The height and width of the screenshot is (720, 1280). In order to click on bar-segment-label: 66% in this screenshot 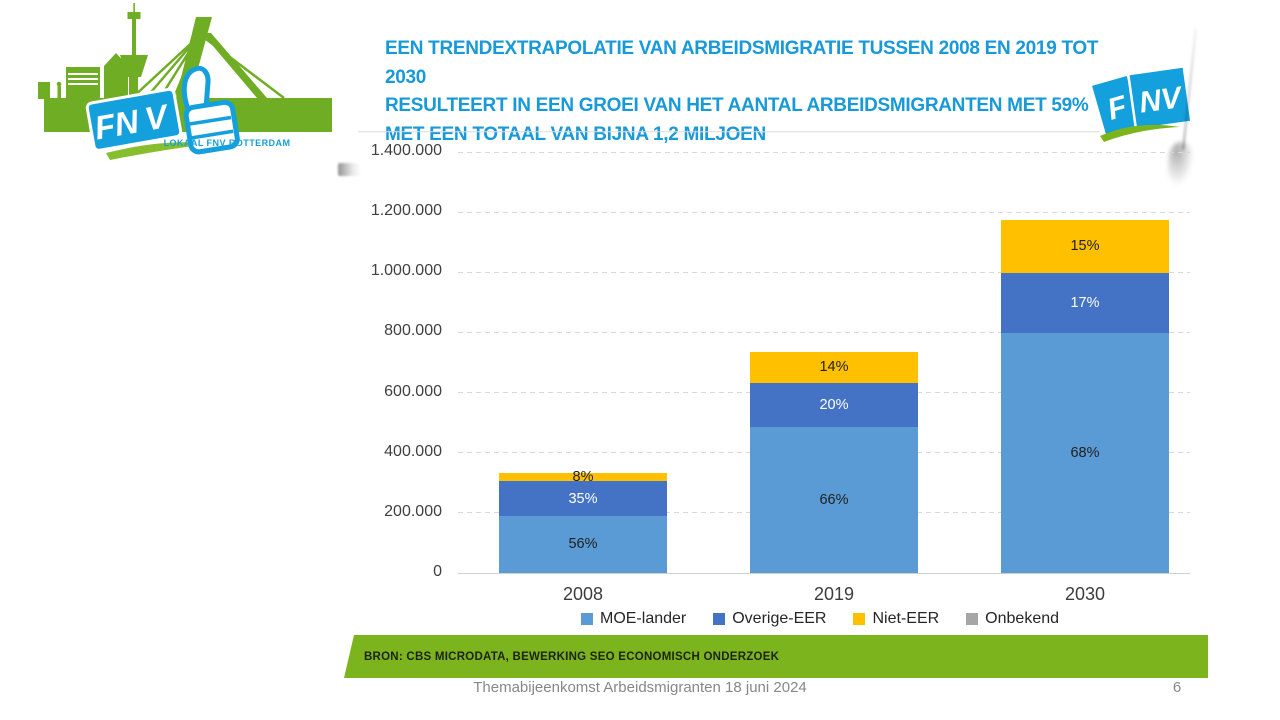, I will do `click(834, 499)`.